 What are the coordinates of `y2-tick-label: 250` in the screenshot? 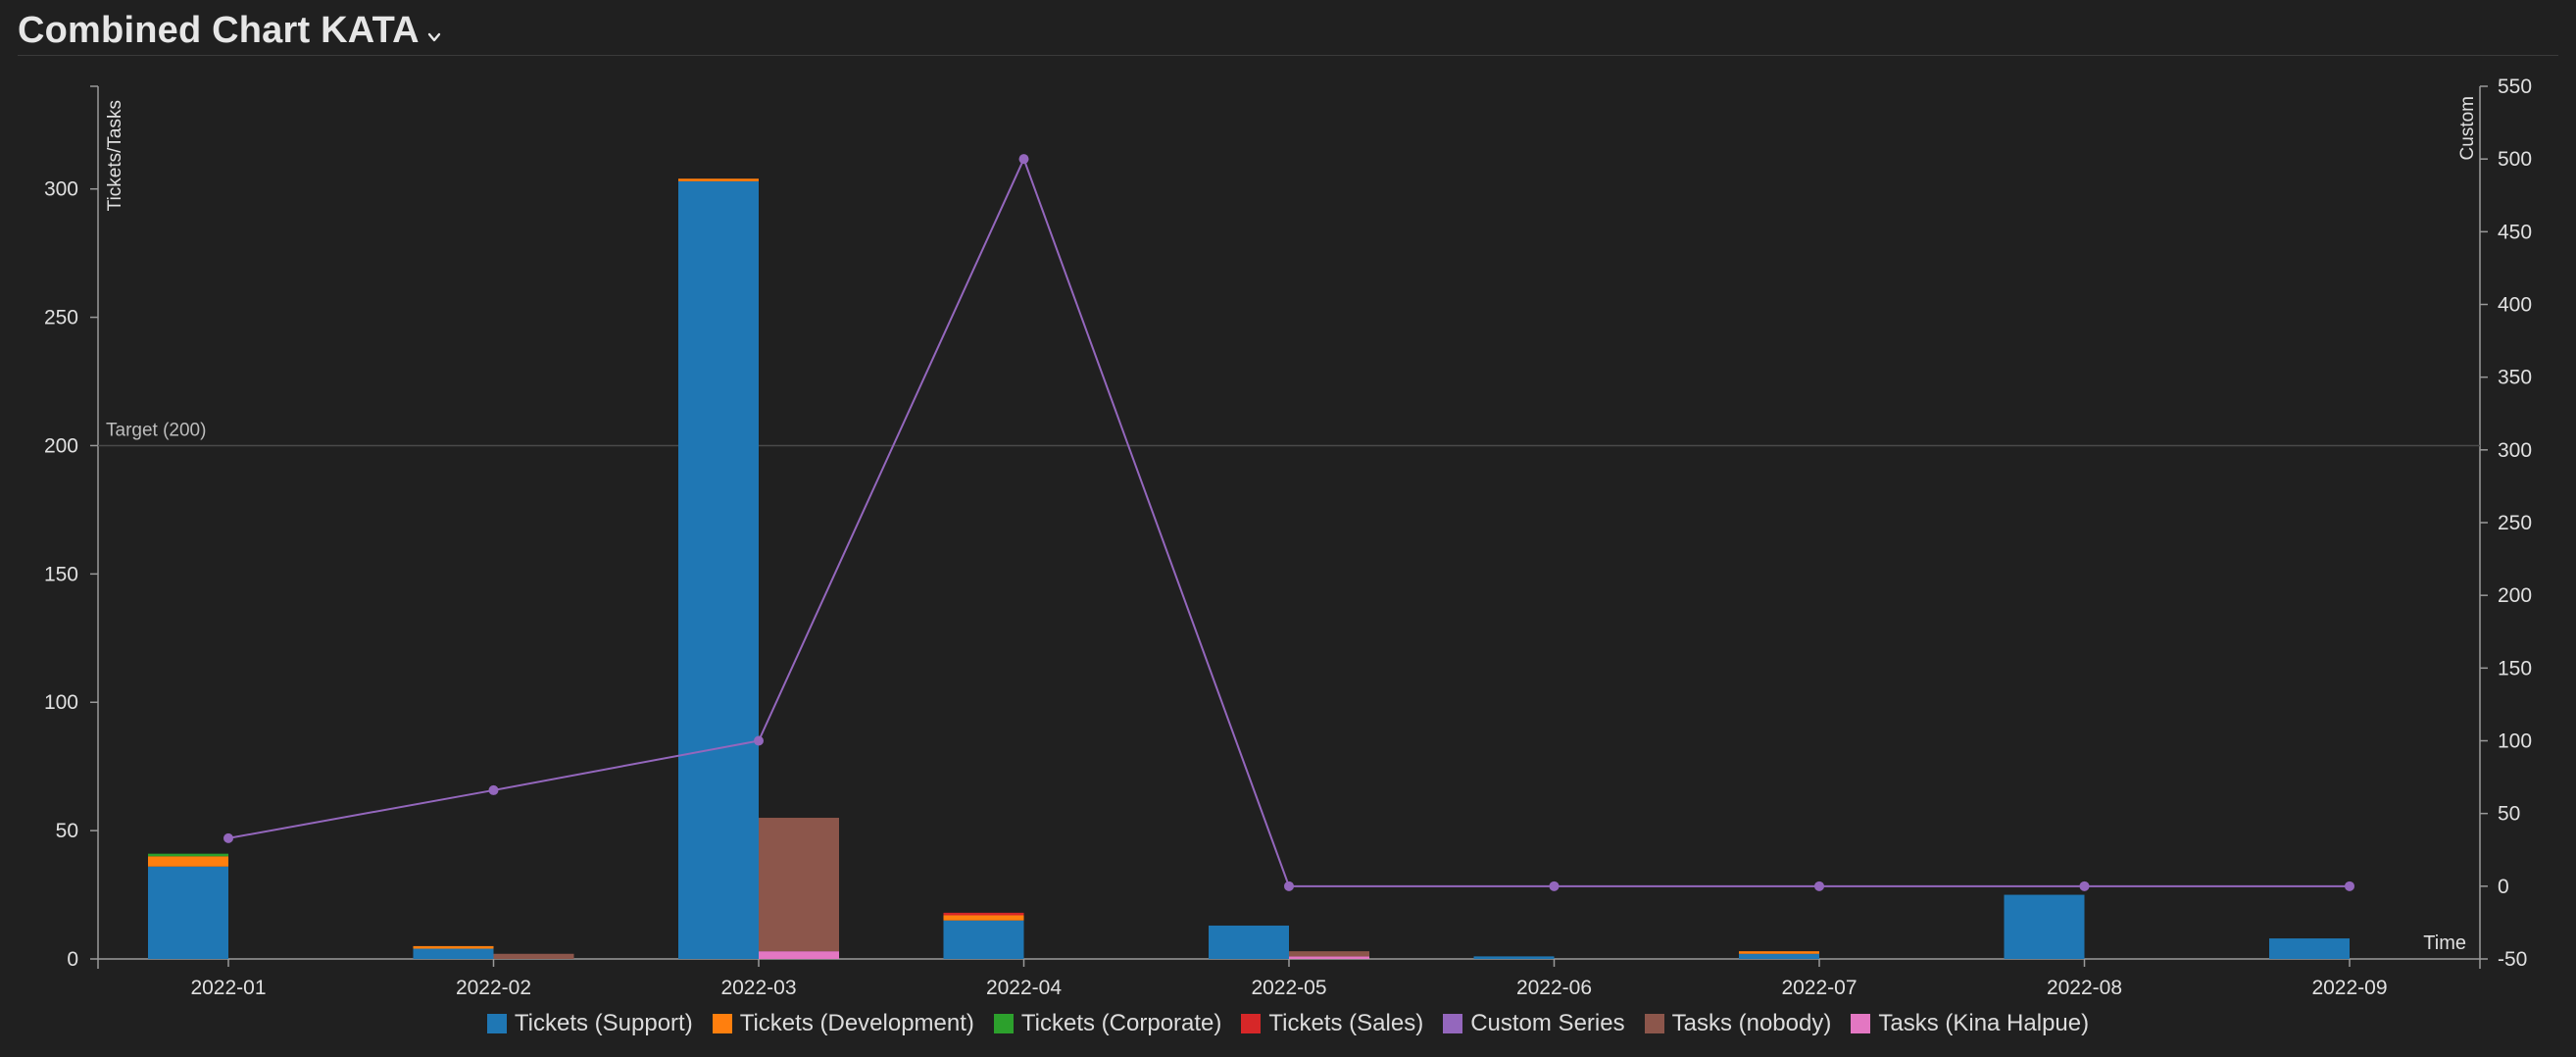 It's located at (2515, 523).